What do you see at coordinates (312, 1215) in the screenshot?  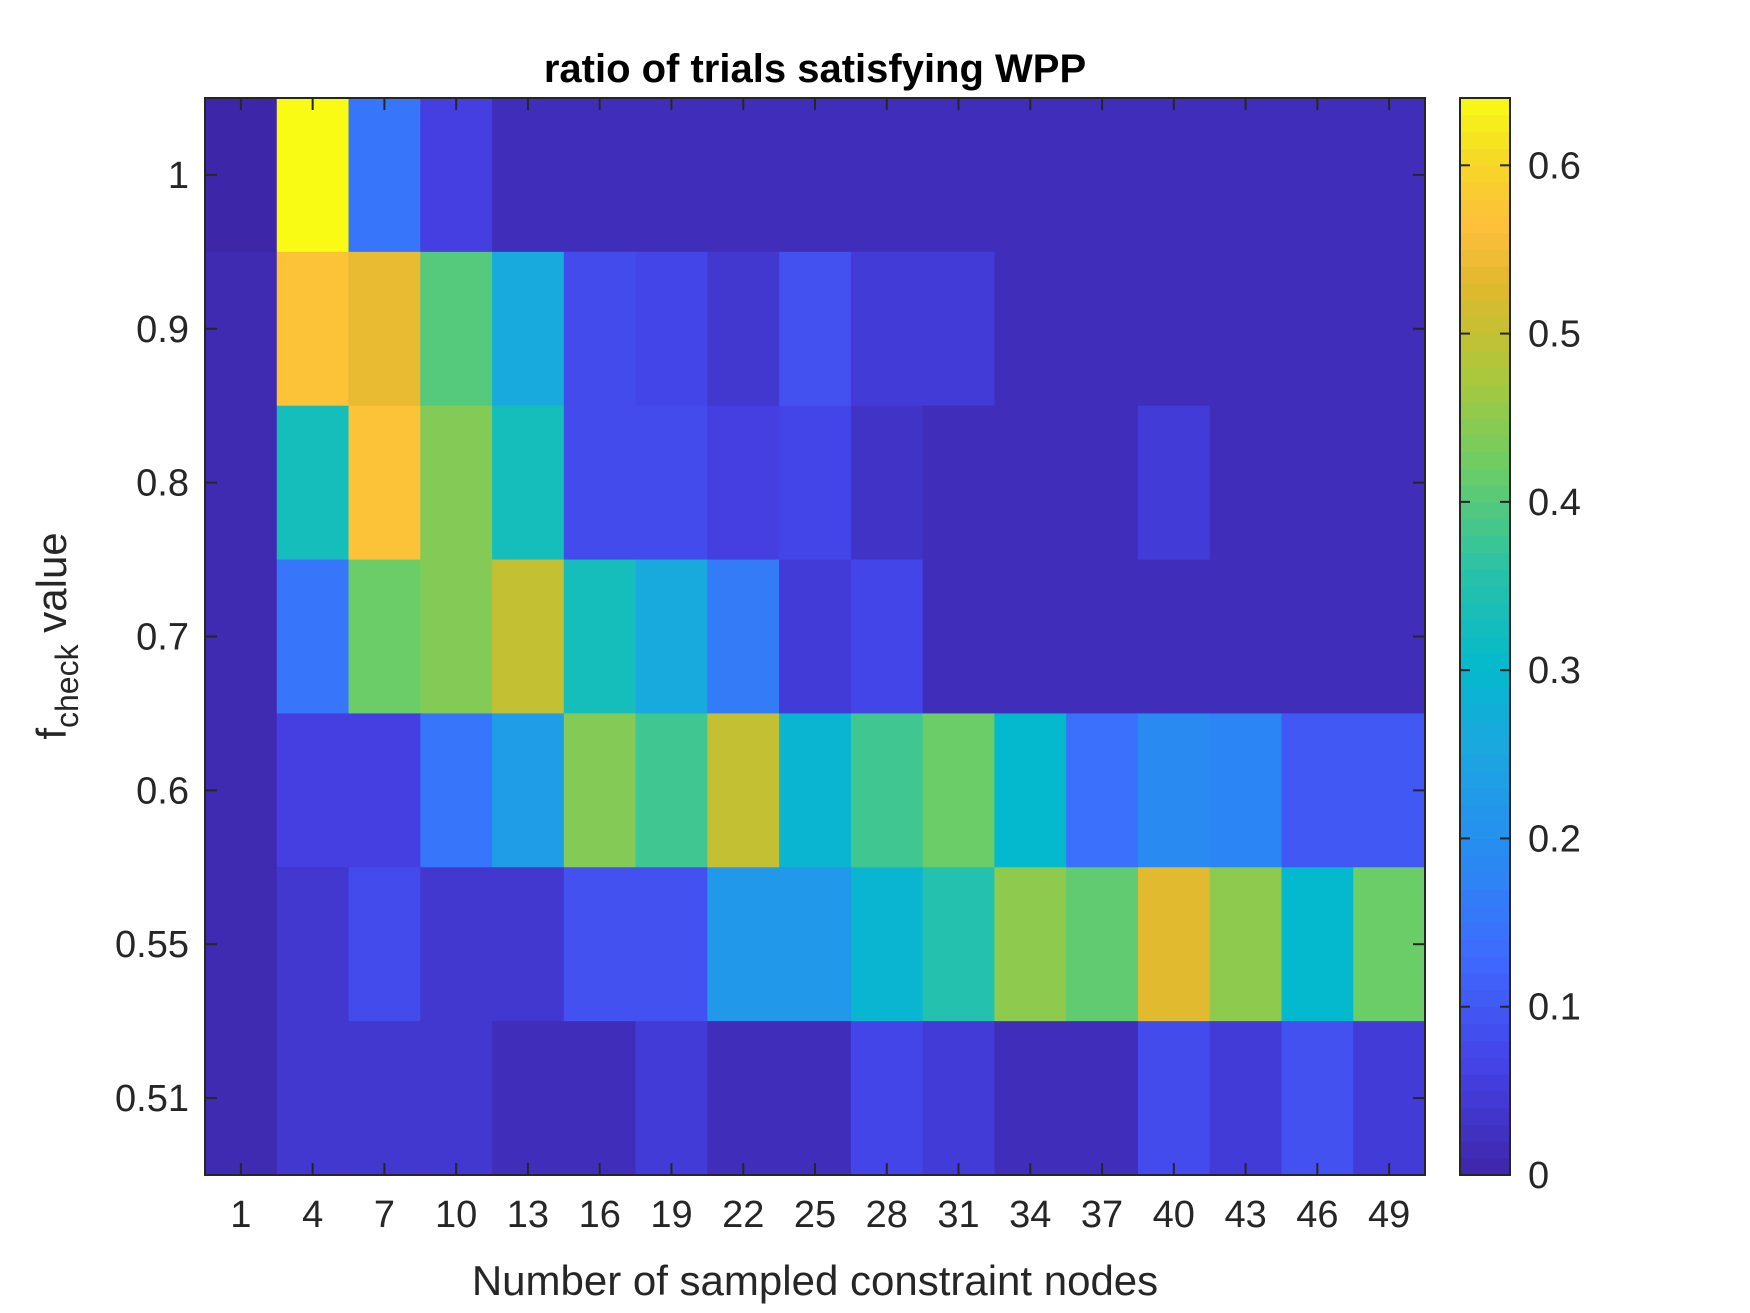 I see `x-tick-label: 4` at bounding box center [312, 1215].